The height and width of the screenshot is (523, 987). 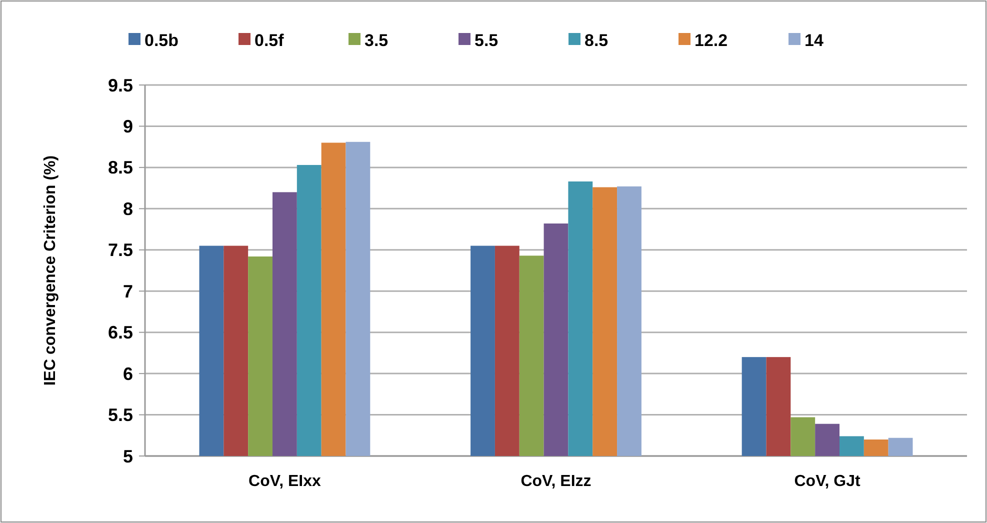 I want to click on y-axis-title: IEC convergence Criterion (%), so click(x=50, y=270).